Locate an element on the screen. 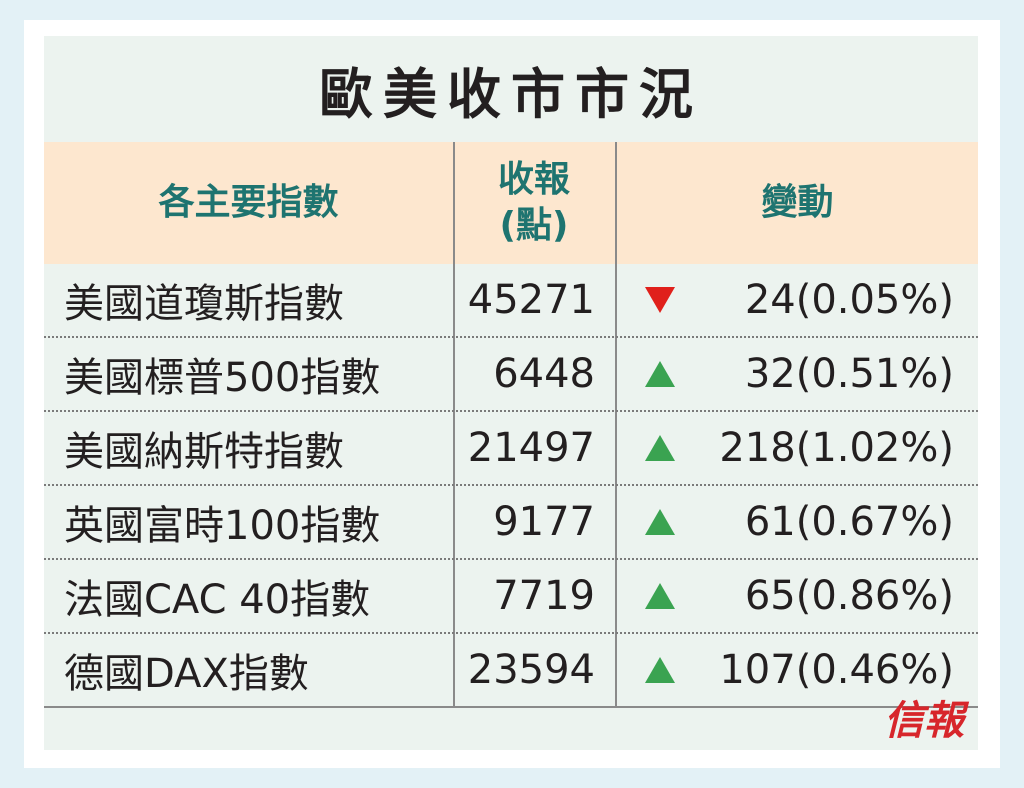 The width and height of the screenshot is (1024, 788). index-name: 美國標普500指數 is located at coordinates (222, 378).